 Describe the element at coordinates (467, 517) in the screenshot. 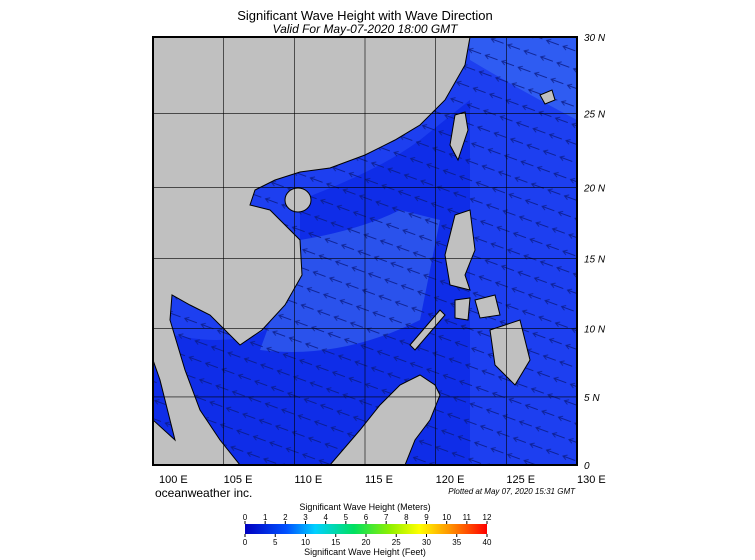

I see `meters-tick-label: 11` at that location.